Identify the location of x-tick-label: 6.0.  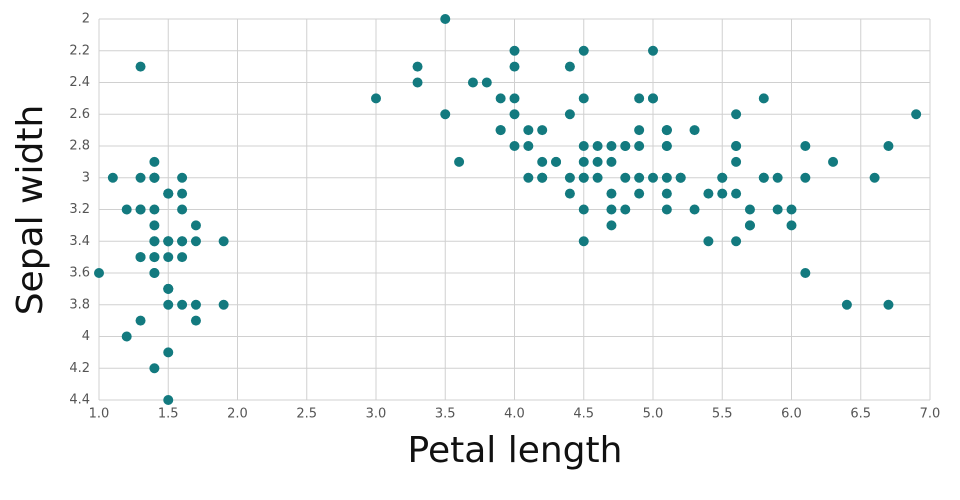
(791, 414).